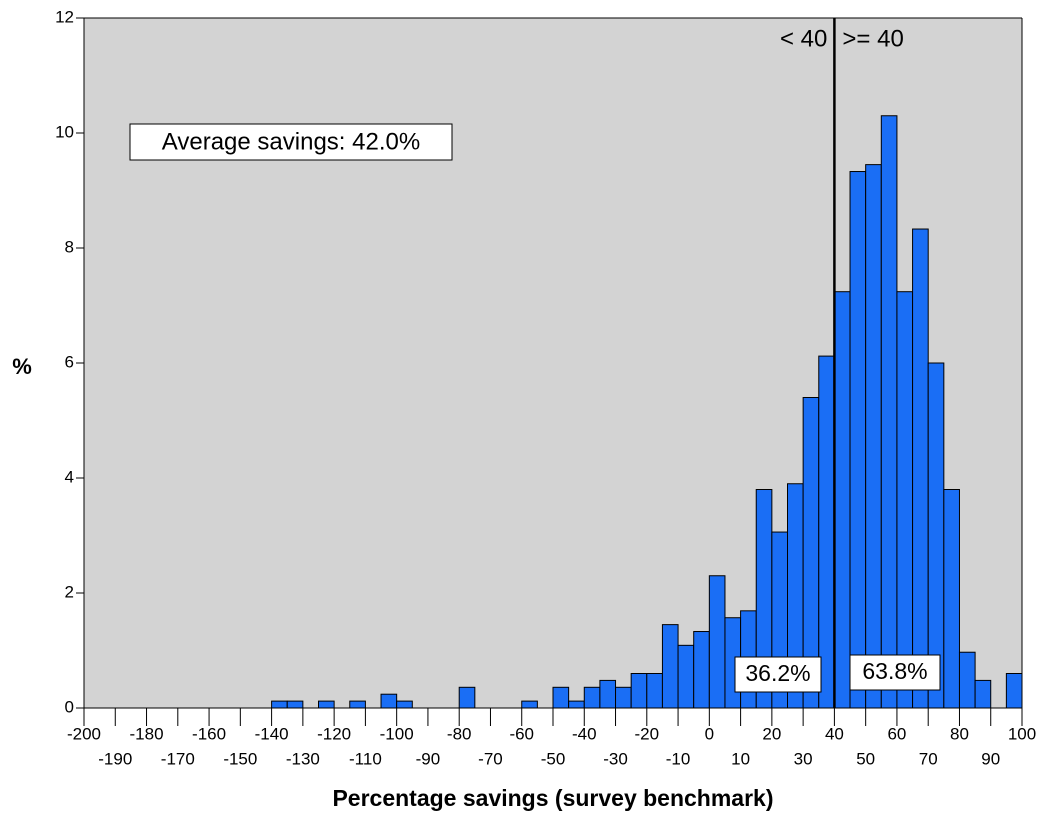  Describe the element at coordinates (584, 733) in the screenshot. I see `x-tick-label: -40` at that location.